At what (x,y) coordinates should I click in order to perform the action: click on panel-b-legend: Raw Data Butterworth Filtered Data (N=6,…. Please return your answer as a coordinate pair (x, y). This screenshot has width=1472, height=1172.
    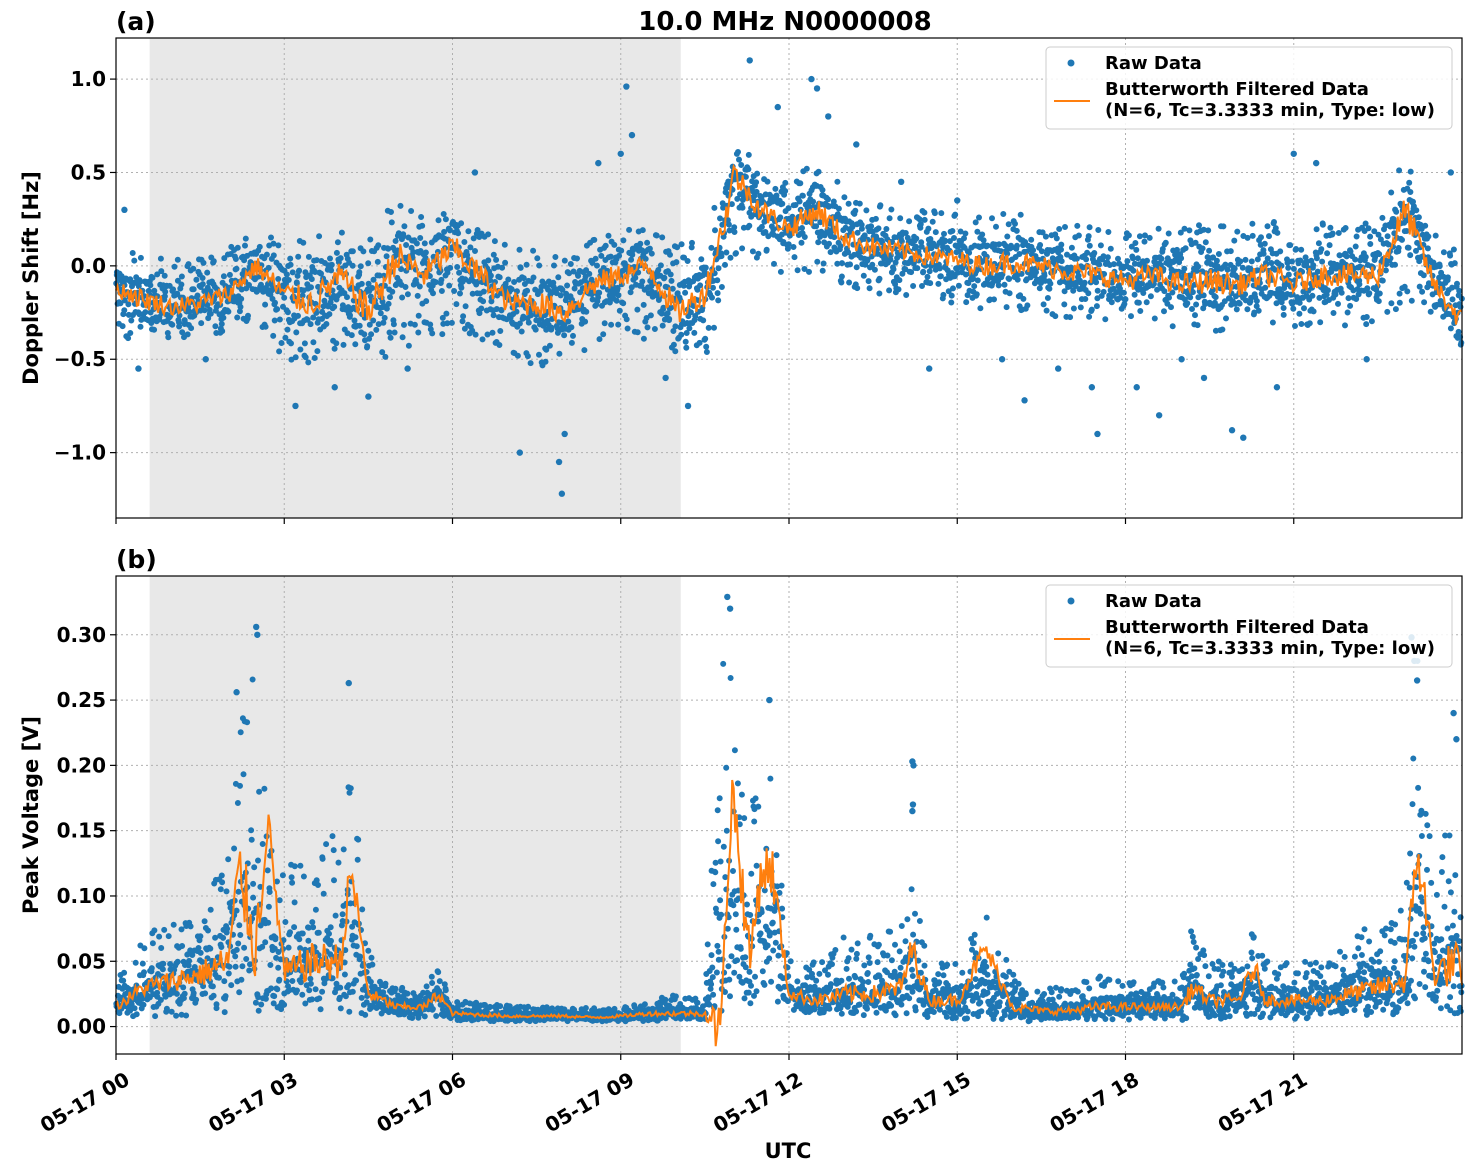
    Looking at the image, I should click on (1249, 626).